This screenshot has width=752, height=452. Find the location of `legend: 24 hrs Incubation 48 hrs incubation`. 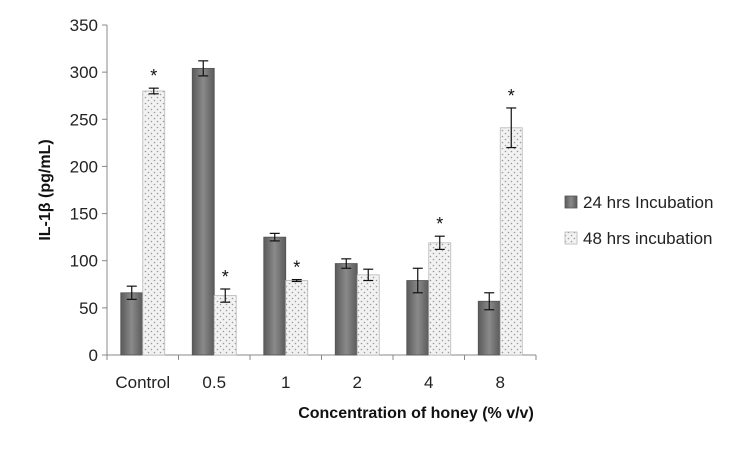

legend: 24 hrs Incubation 48 hrs incubation is located at coordinates (638, 220).